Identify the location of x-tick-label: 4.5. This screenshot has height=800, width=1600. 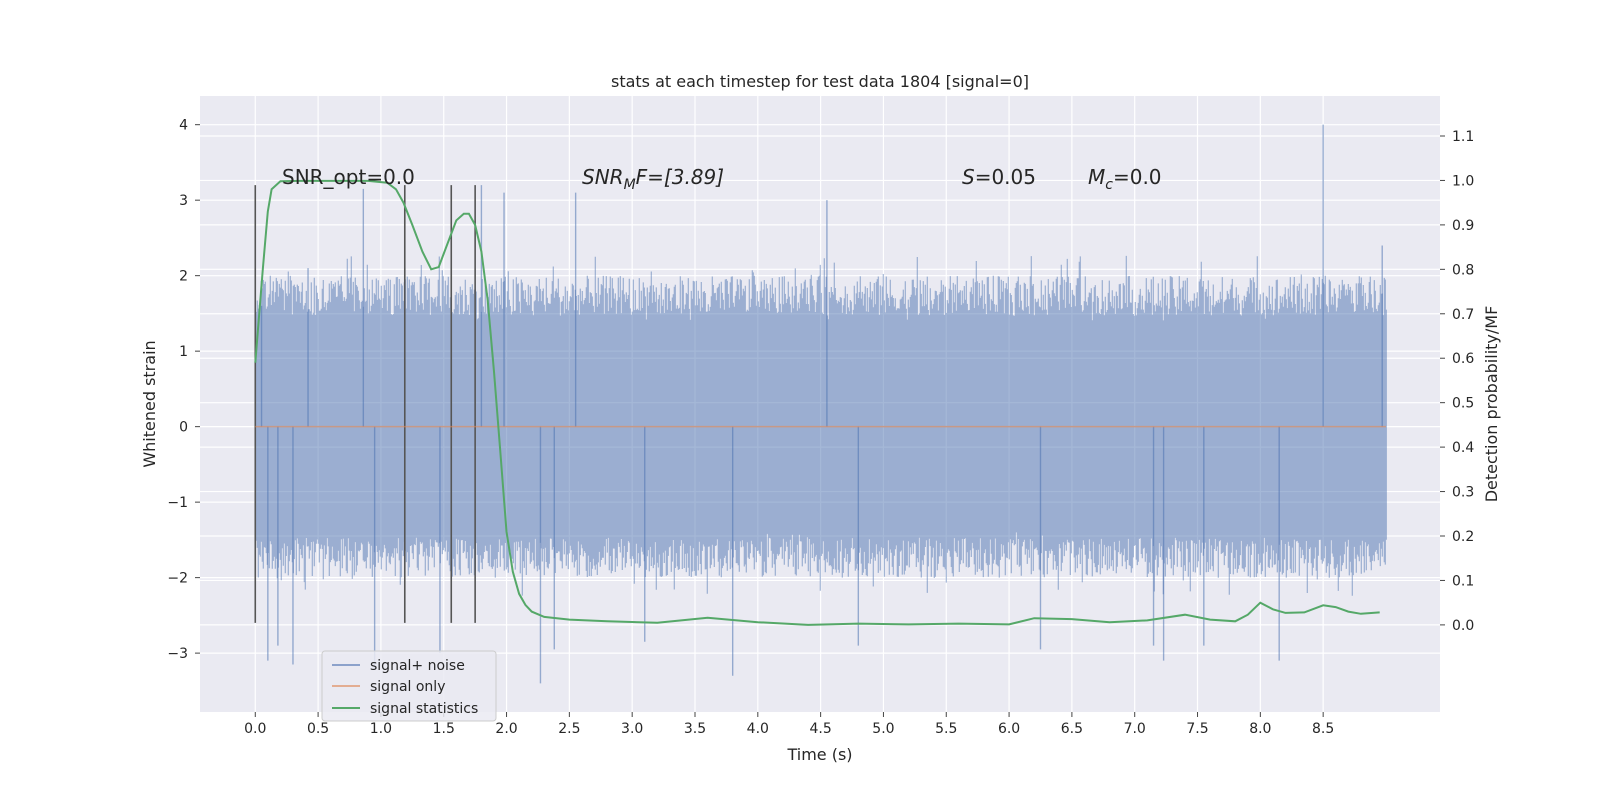
(820, 729).